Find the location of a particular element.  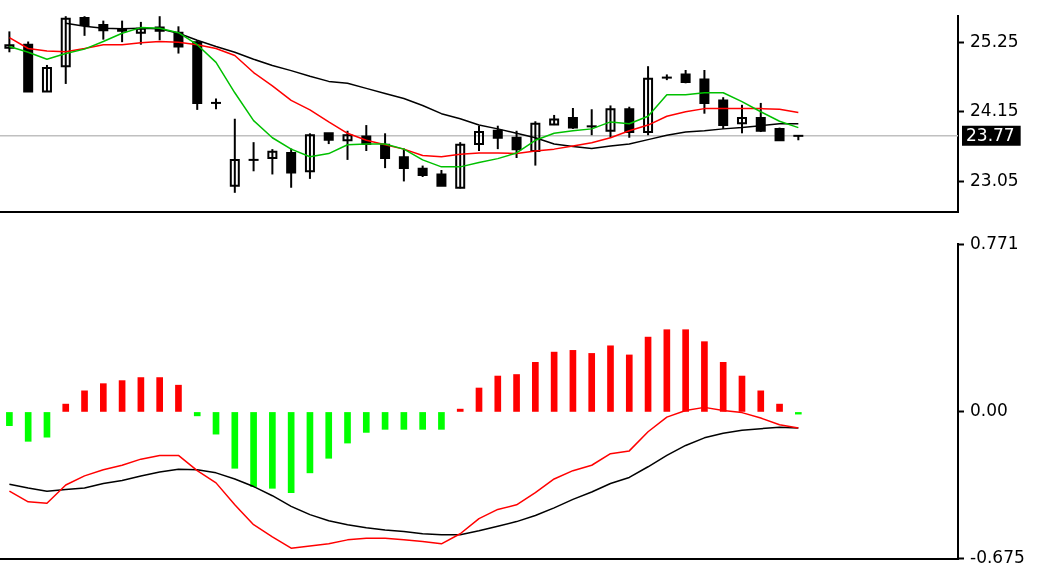

y-tick-label: 0.00 is located at coordinates (989, 410).